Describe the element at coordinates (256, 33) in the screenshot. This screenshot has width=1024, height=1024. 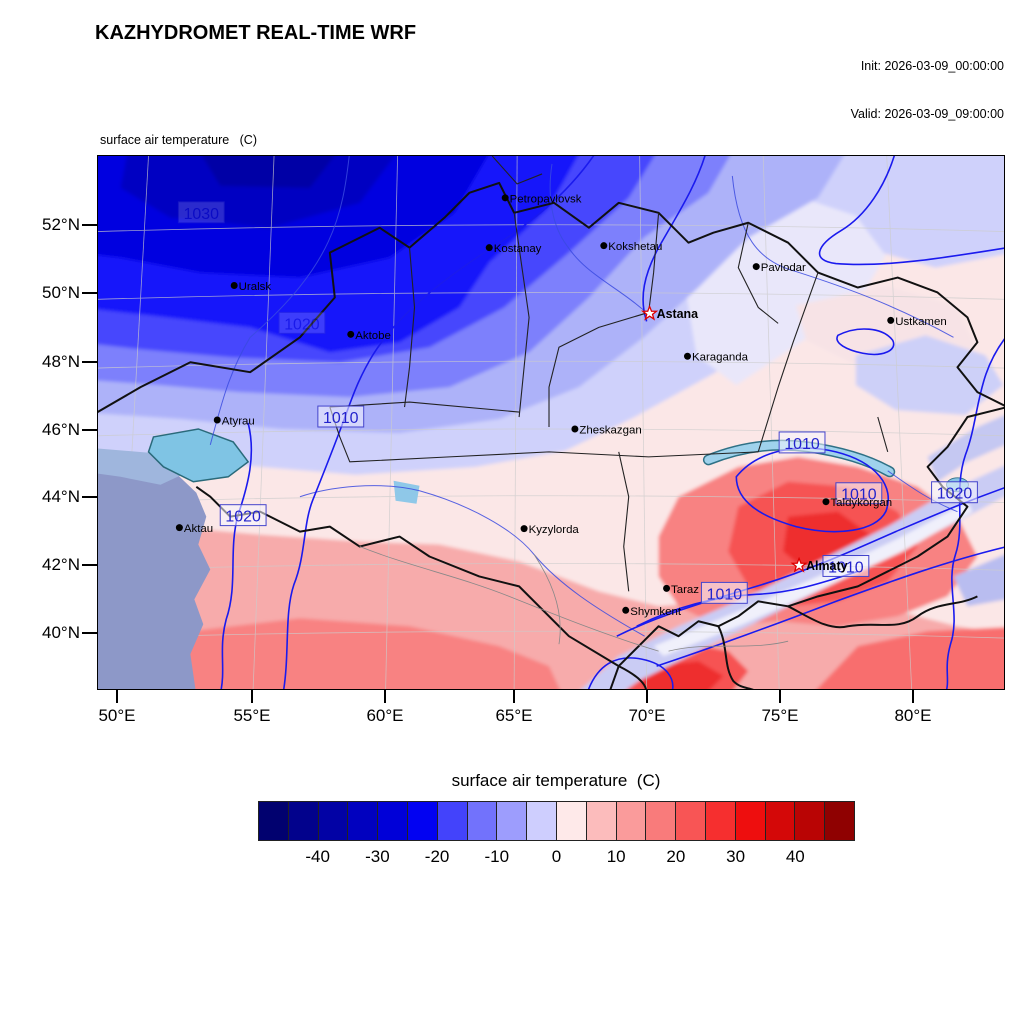
I see `page-title: KAZHYDROMET REAL-TIME WRF` at that location.